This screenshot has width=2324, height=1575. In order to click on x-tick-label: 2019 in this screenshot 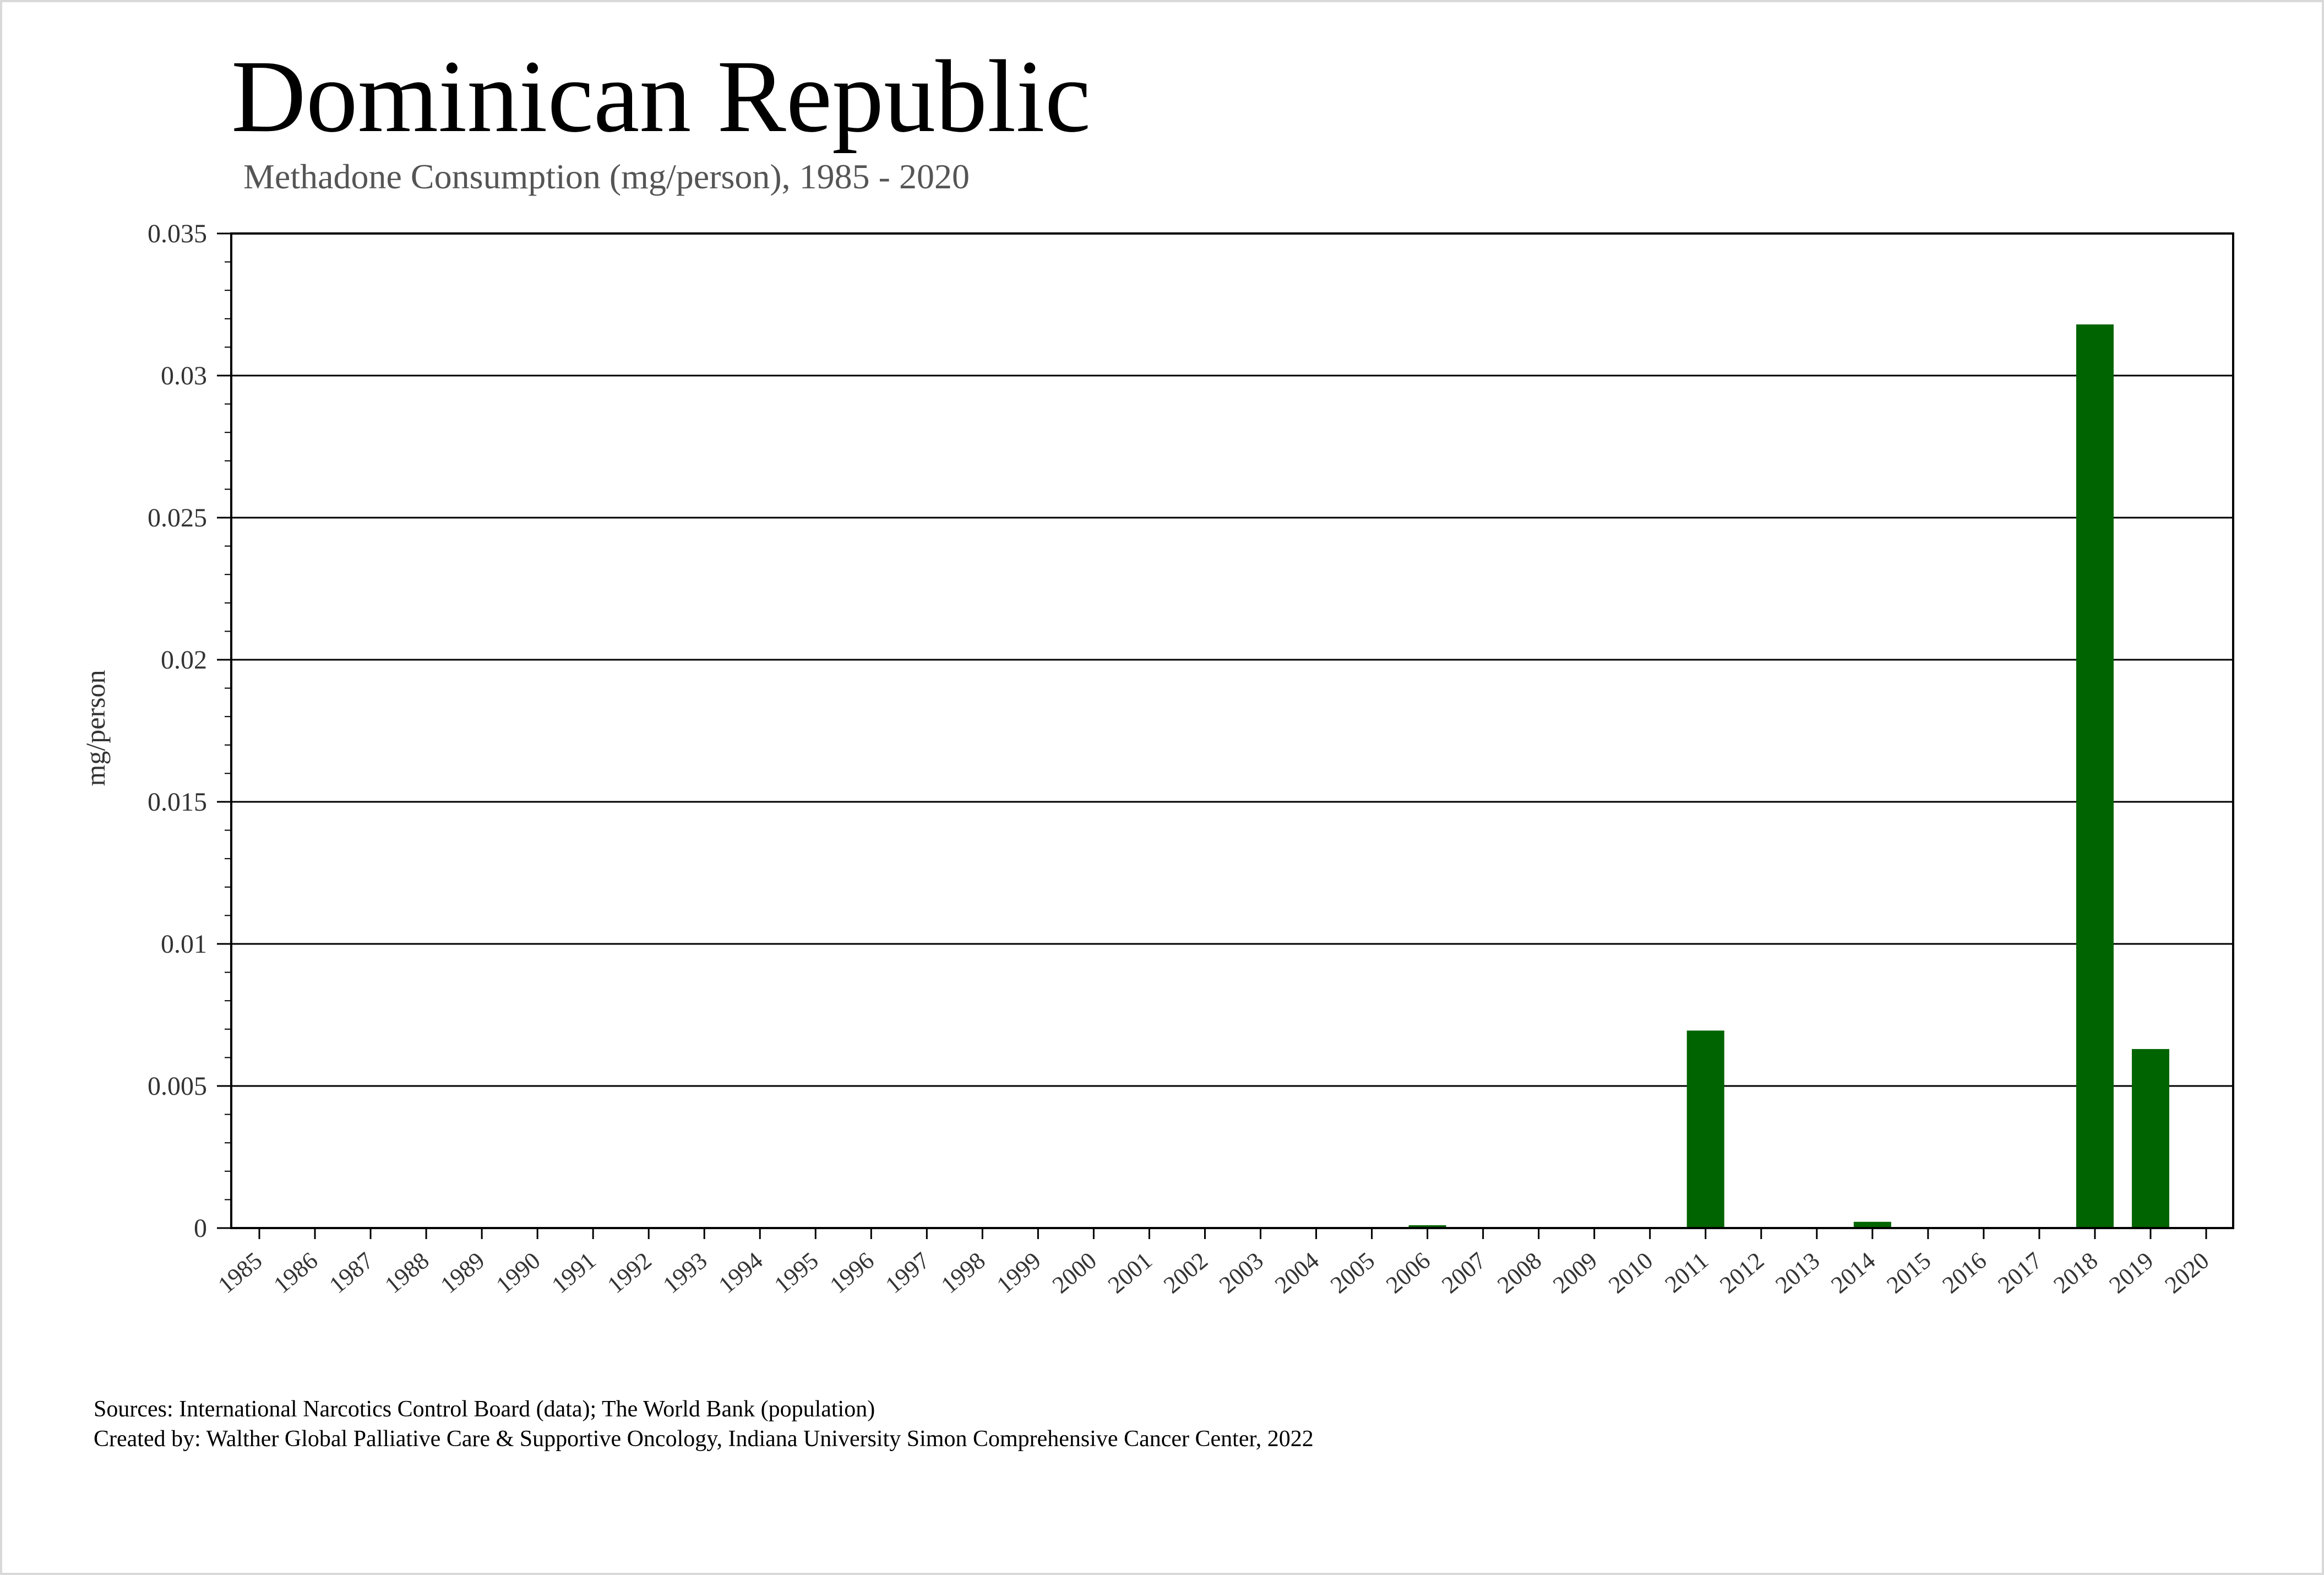, I will do `click(2131, 1273)`.